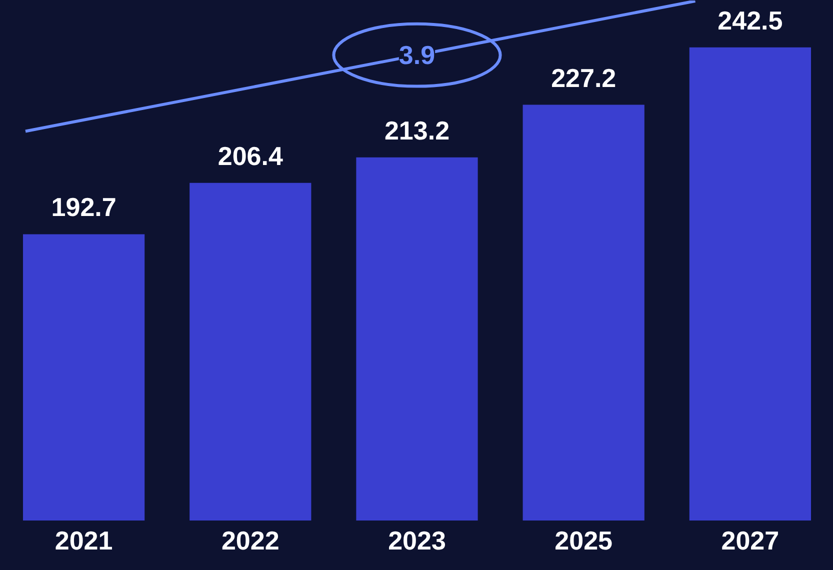 The image size is (833, 570). What do you see at coordinates (417, 55) in the screenshot?
I see `annotation: 3.9` at bounding box center [417, 55].